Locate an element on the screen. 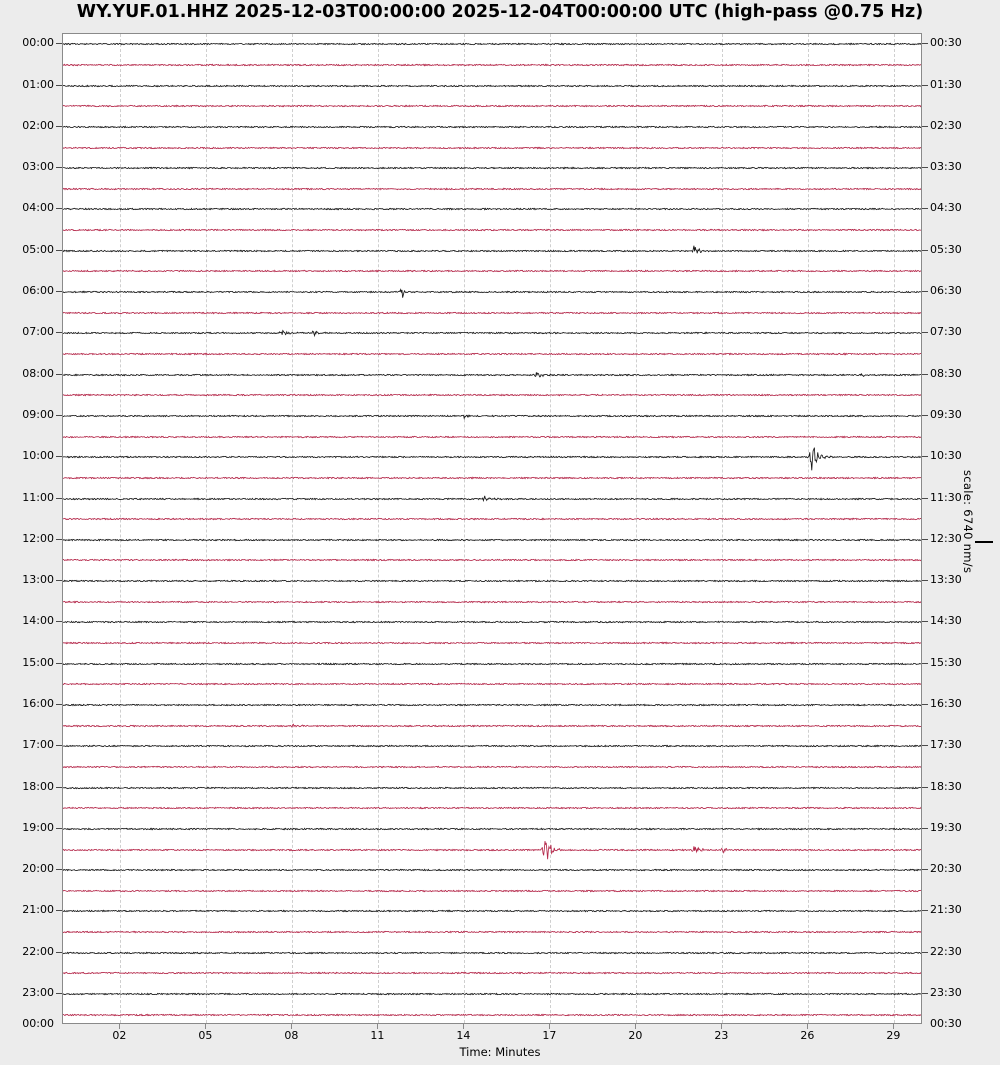 This screenshot has height=1065, width=1000. y-axis-label-right: 03:30 is located at coordinates (946, 167).